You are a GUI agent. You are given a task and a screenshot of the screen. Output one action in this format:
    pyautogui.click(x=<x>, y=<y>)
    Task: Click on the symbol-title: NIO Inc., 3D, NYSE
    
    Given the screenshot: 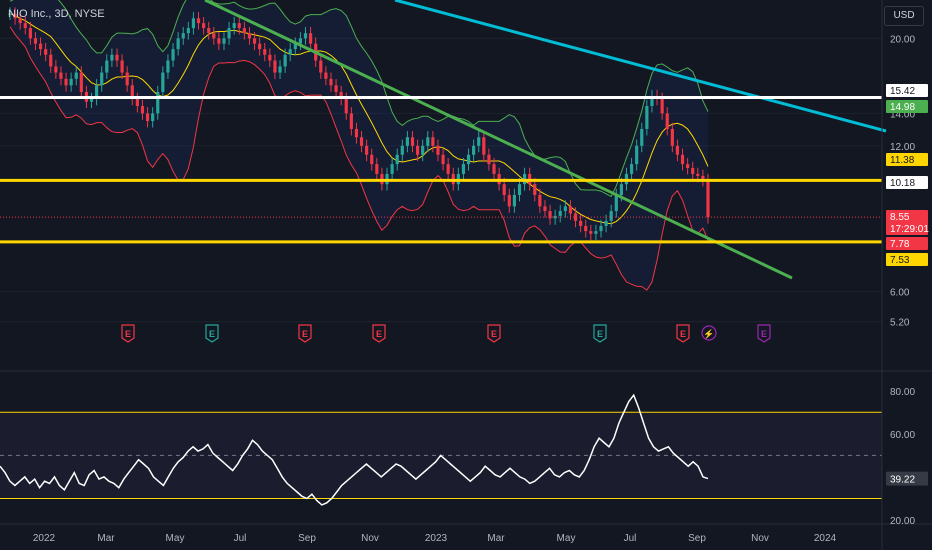 What is the action you would take?
    pyautogui.click(x=56, y=14)
    